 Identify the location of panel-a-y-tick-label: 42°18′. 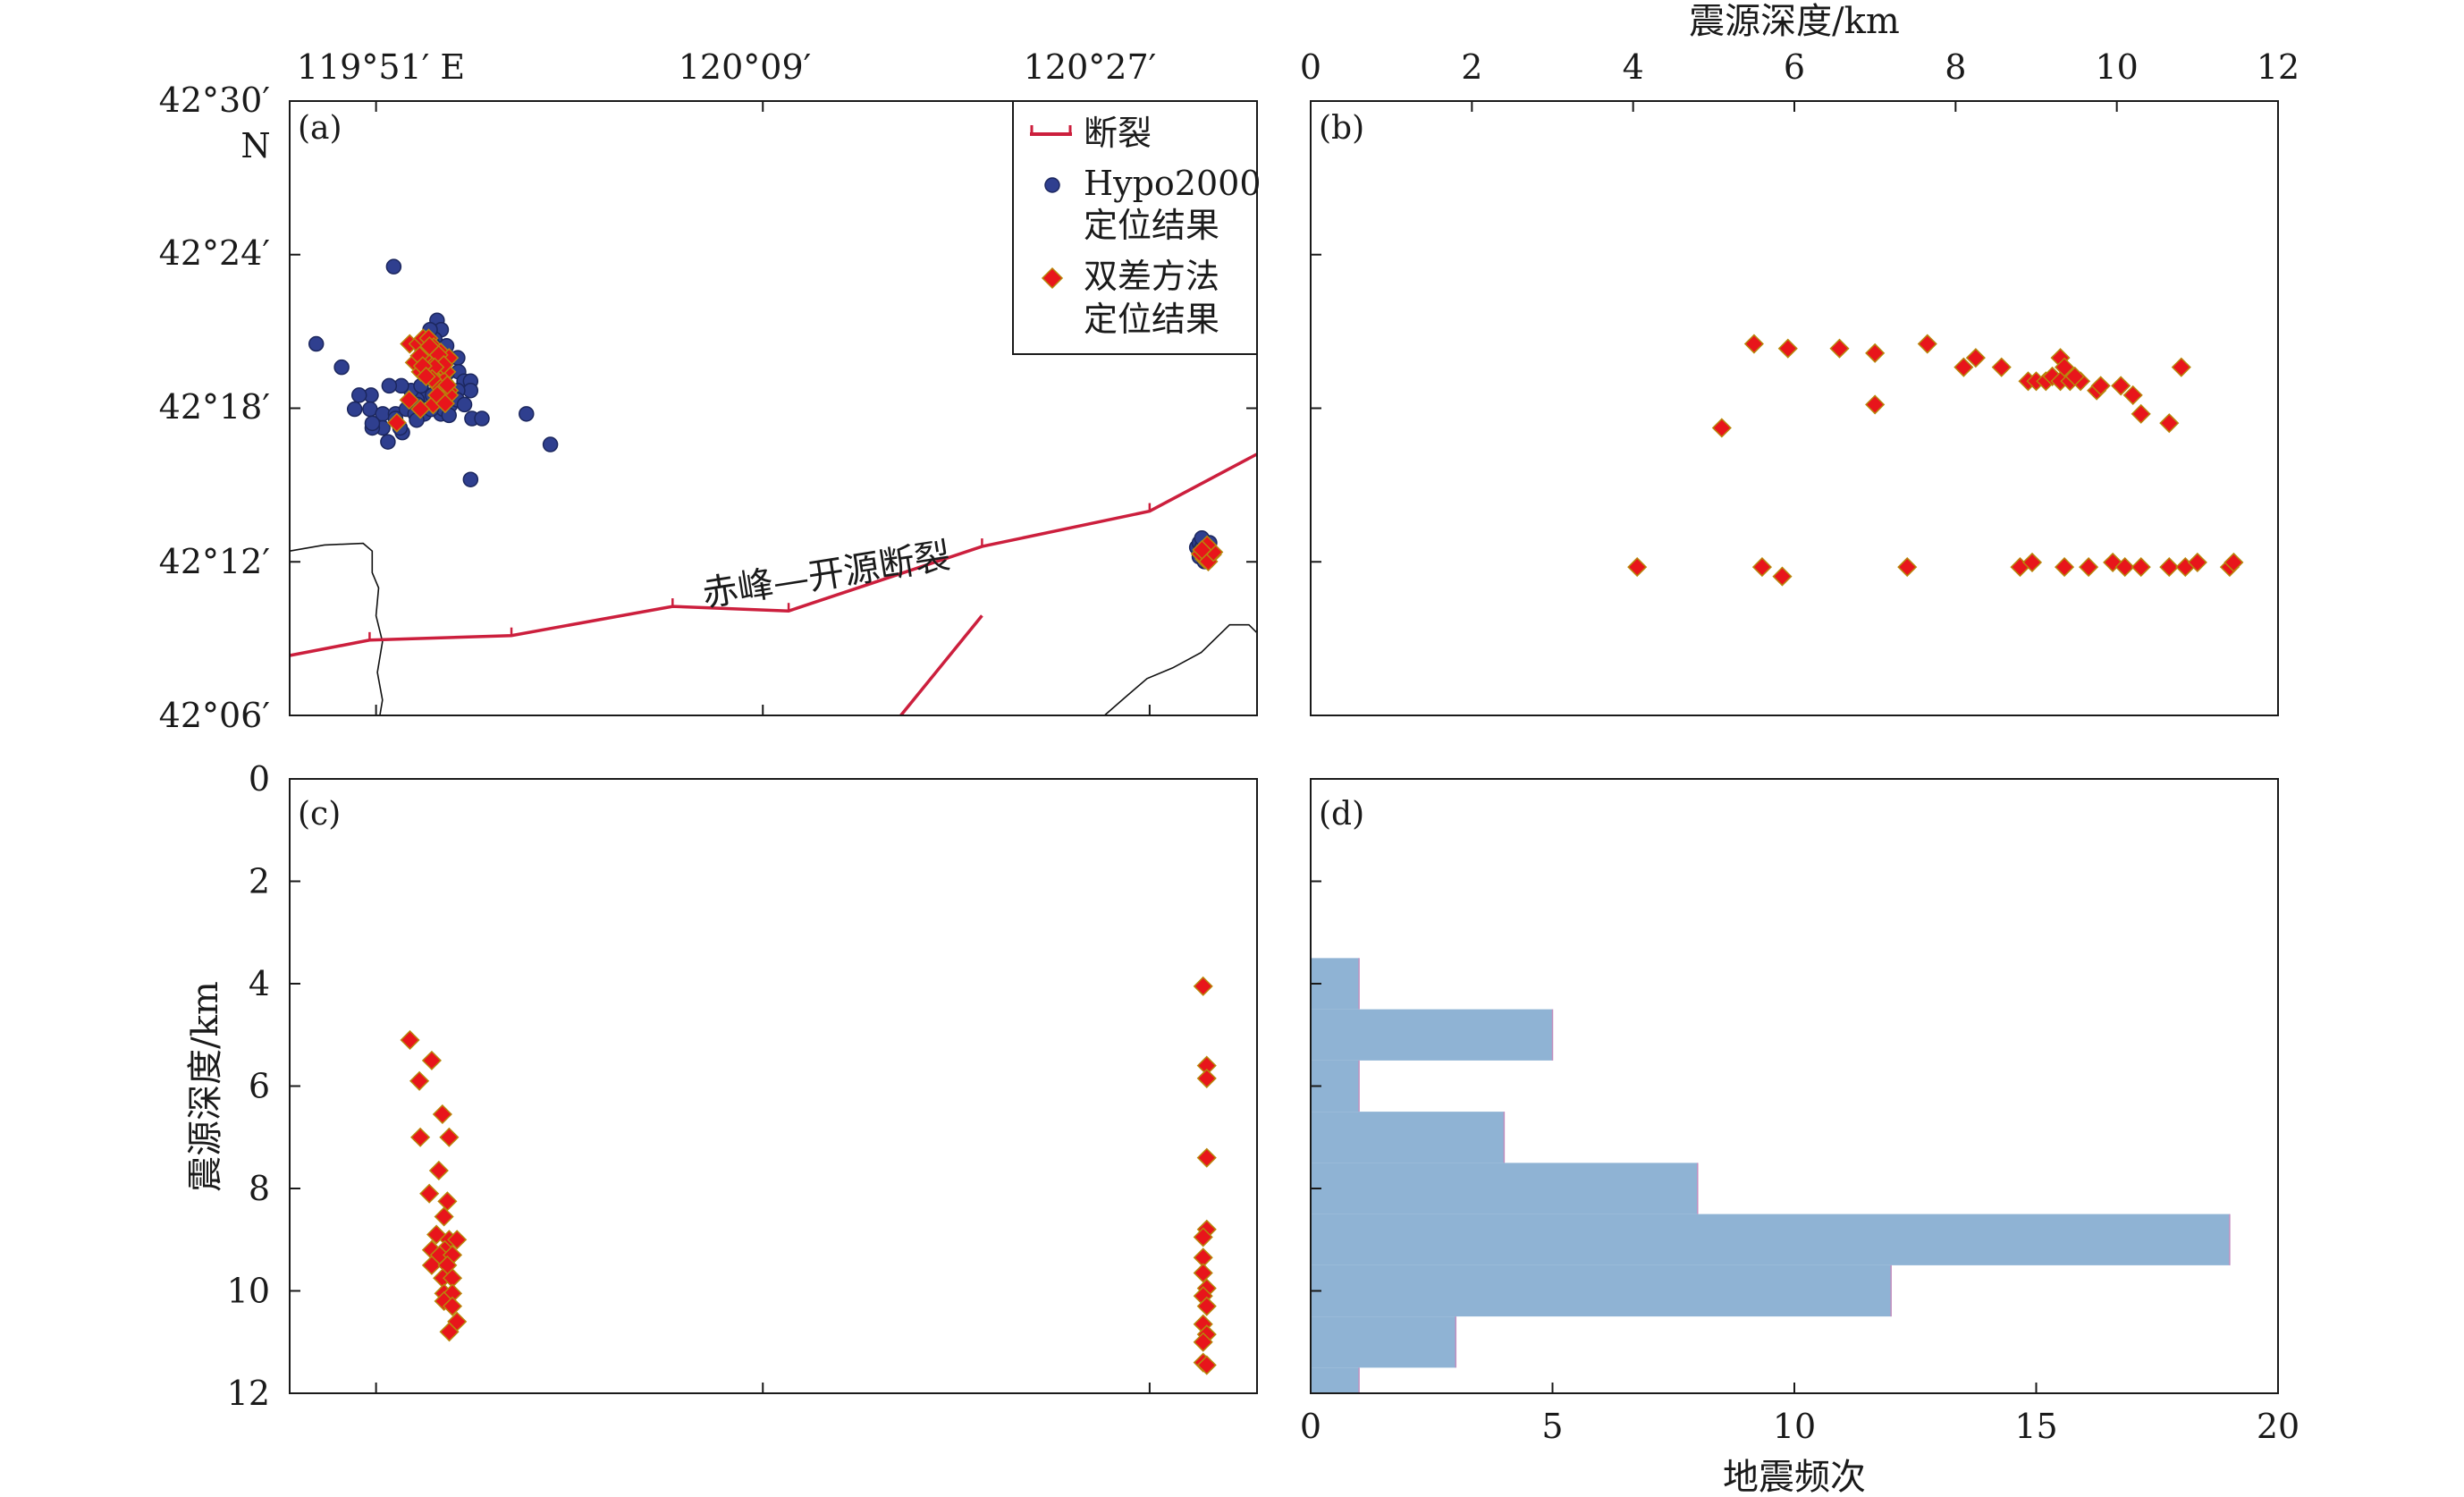
(214, 407).